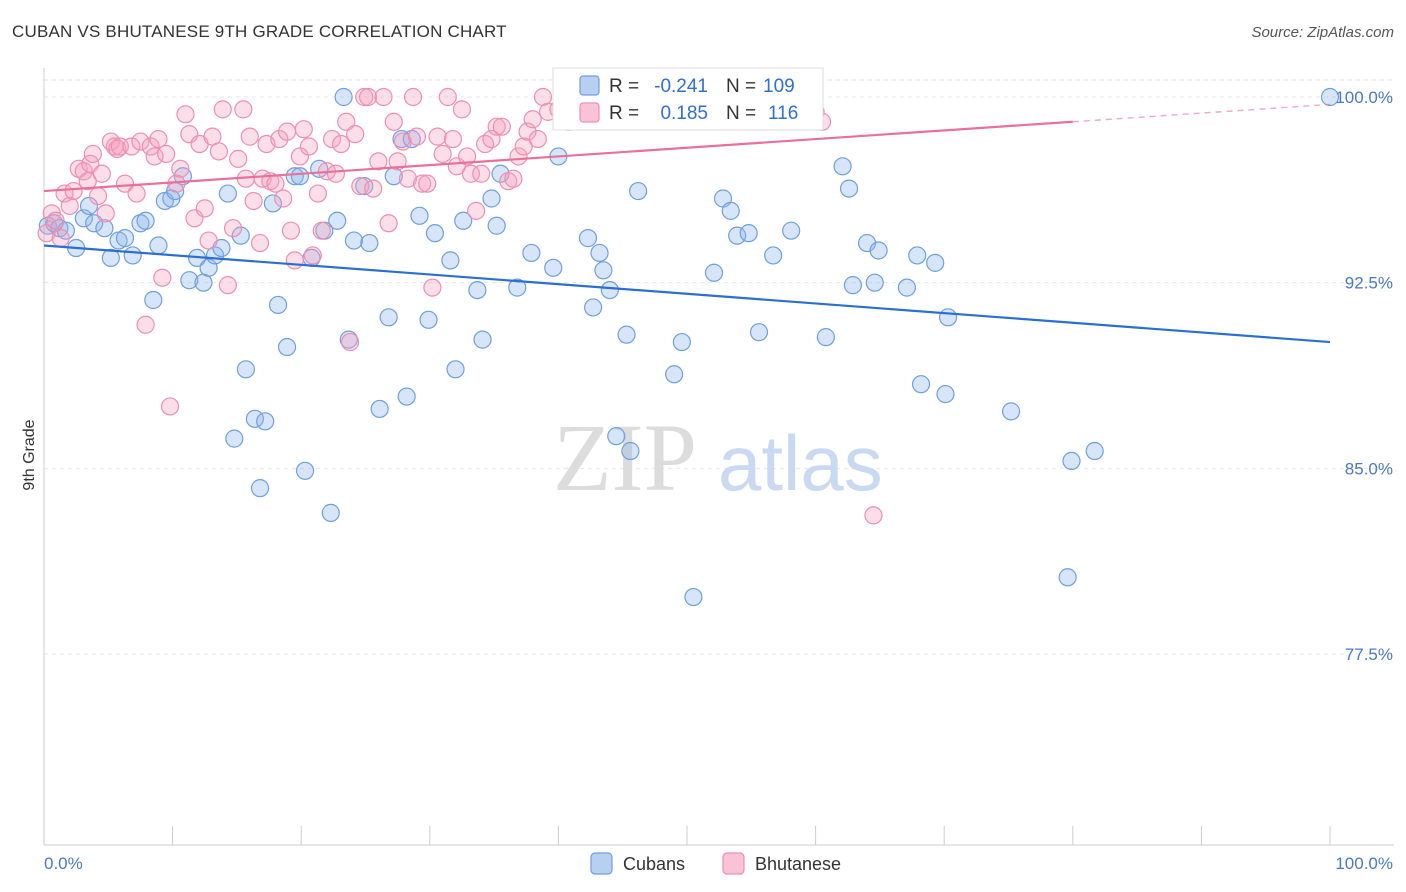 This screenshot has height=892, width=1406. What do you see at coordinates (1369, 468) in the screenshot?
I see `y-tick-label: 85.0%` at bounding box center [1369, 468].